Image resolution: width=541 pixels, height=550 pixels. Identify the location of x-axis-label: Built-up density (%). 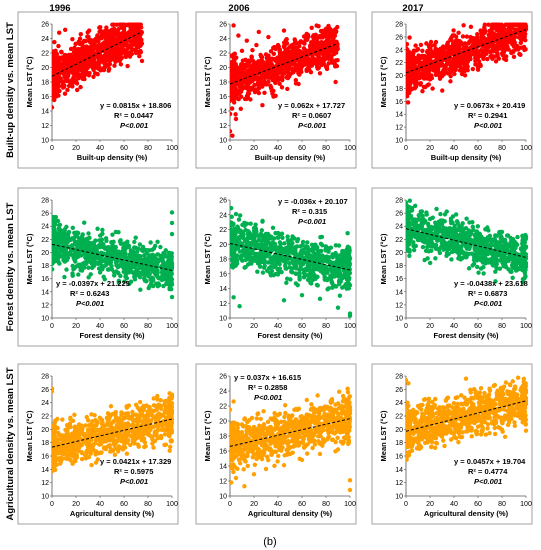
(466, 157).